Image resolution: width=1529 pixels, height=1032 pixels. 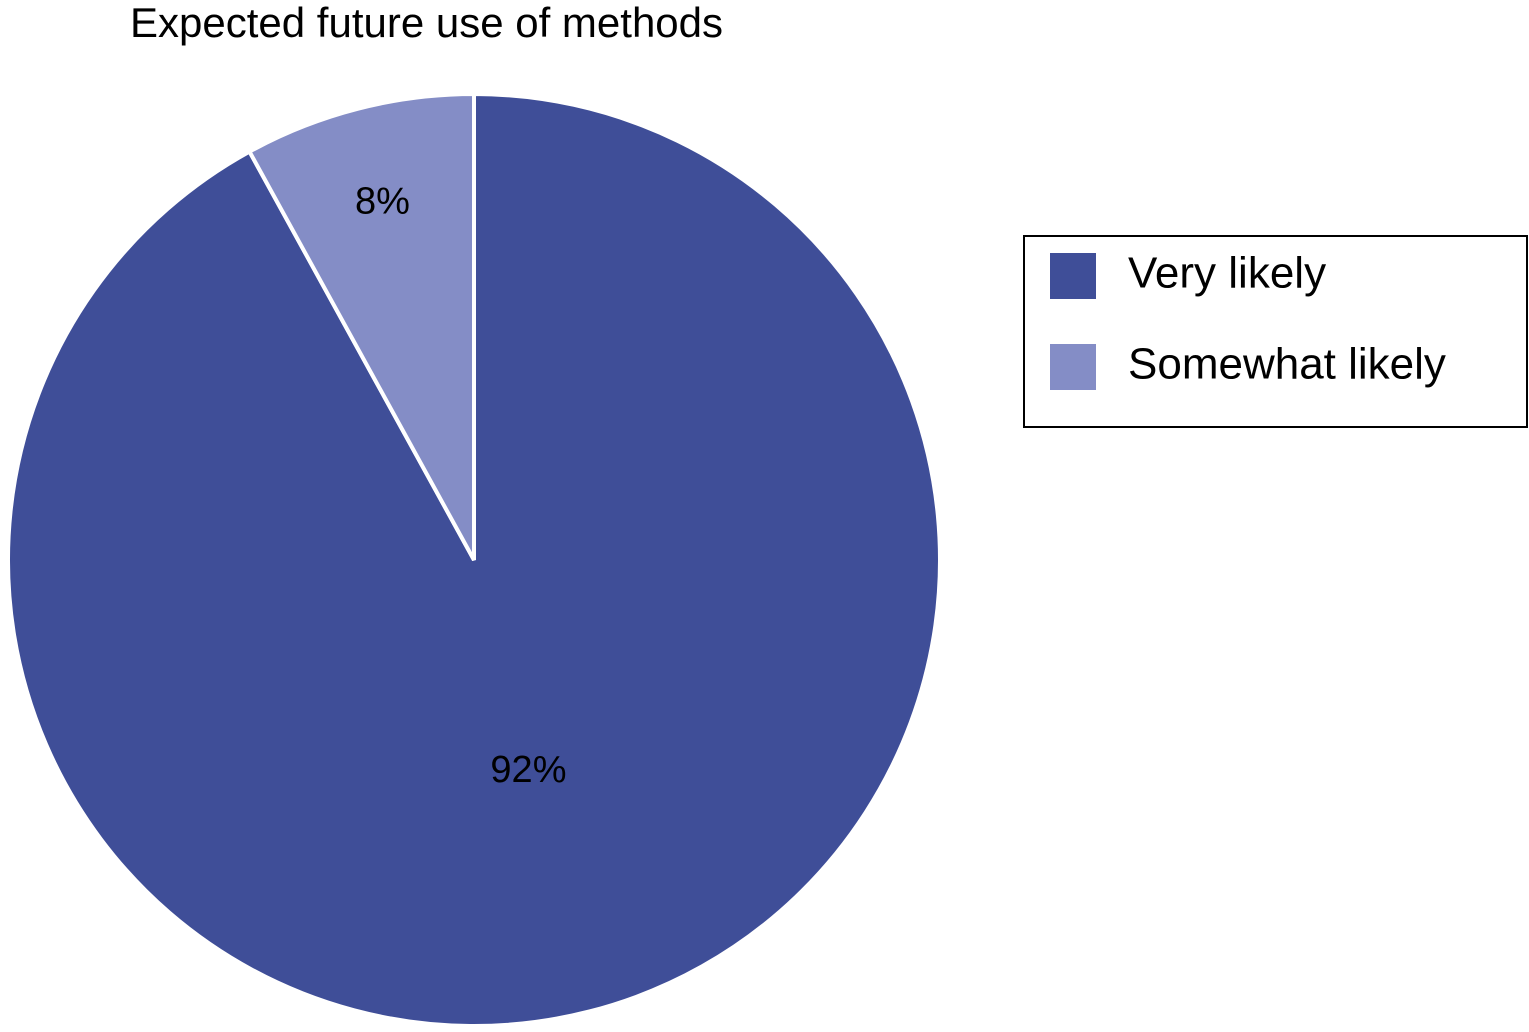 What do you see at coordinates (1287, 364) in the screenshot?
I see `legend-label: Somewhat likely` at bounding box center [1287, 364].